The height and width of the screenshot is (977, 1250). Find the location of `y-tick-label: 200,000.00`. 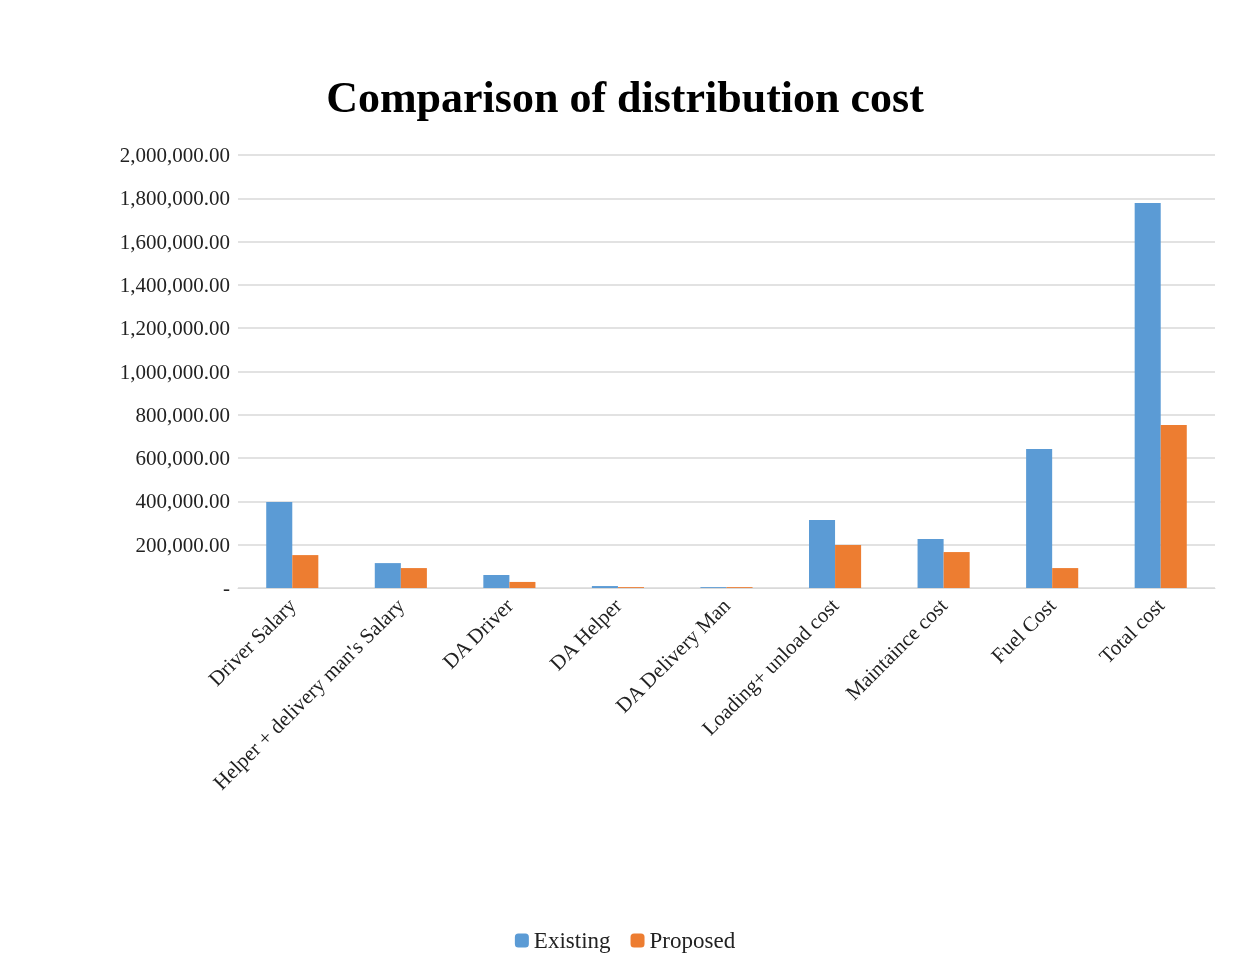

y-tick-label: 200,000.00 is located at coordinates (182, 544).